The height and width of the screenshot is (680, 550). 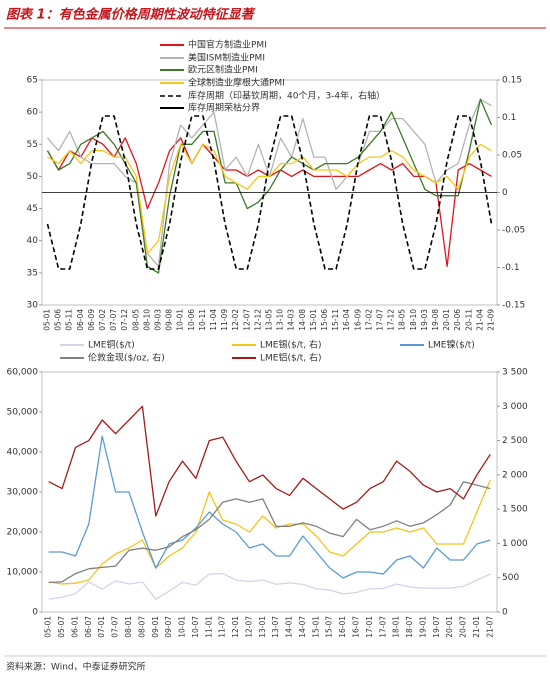 What do you see at coordinates (222, 627) in the screenshot?
I see `x-tick-label: 11-07` at bounding box center [222, 627].